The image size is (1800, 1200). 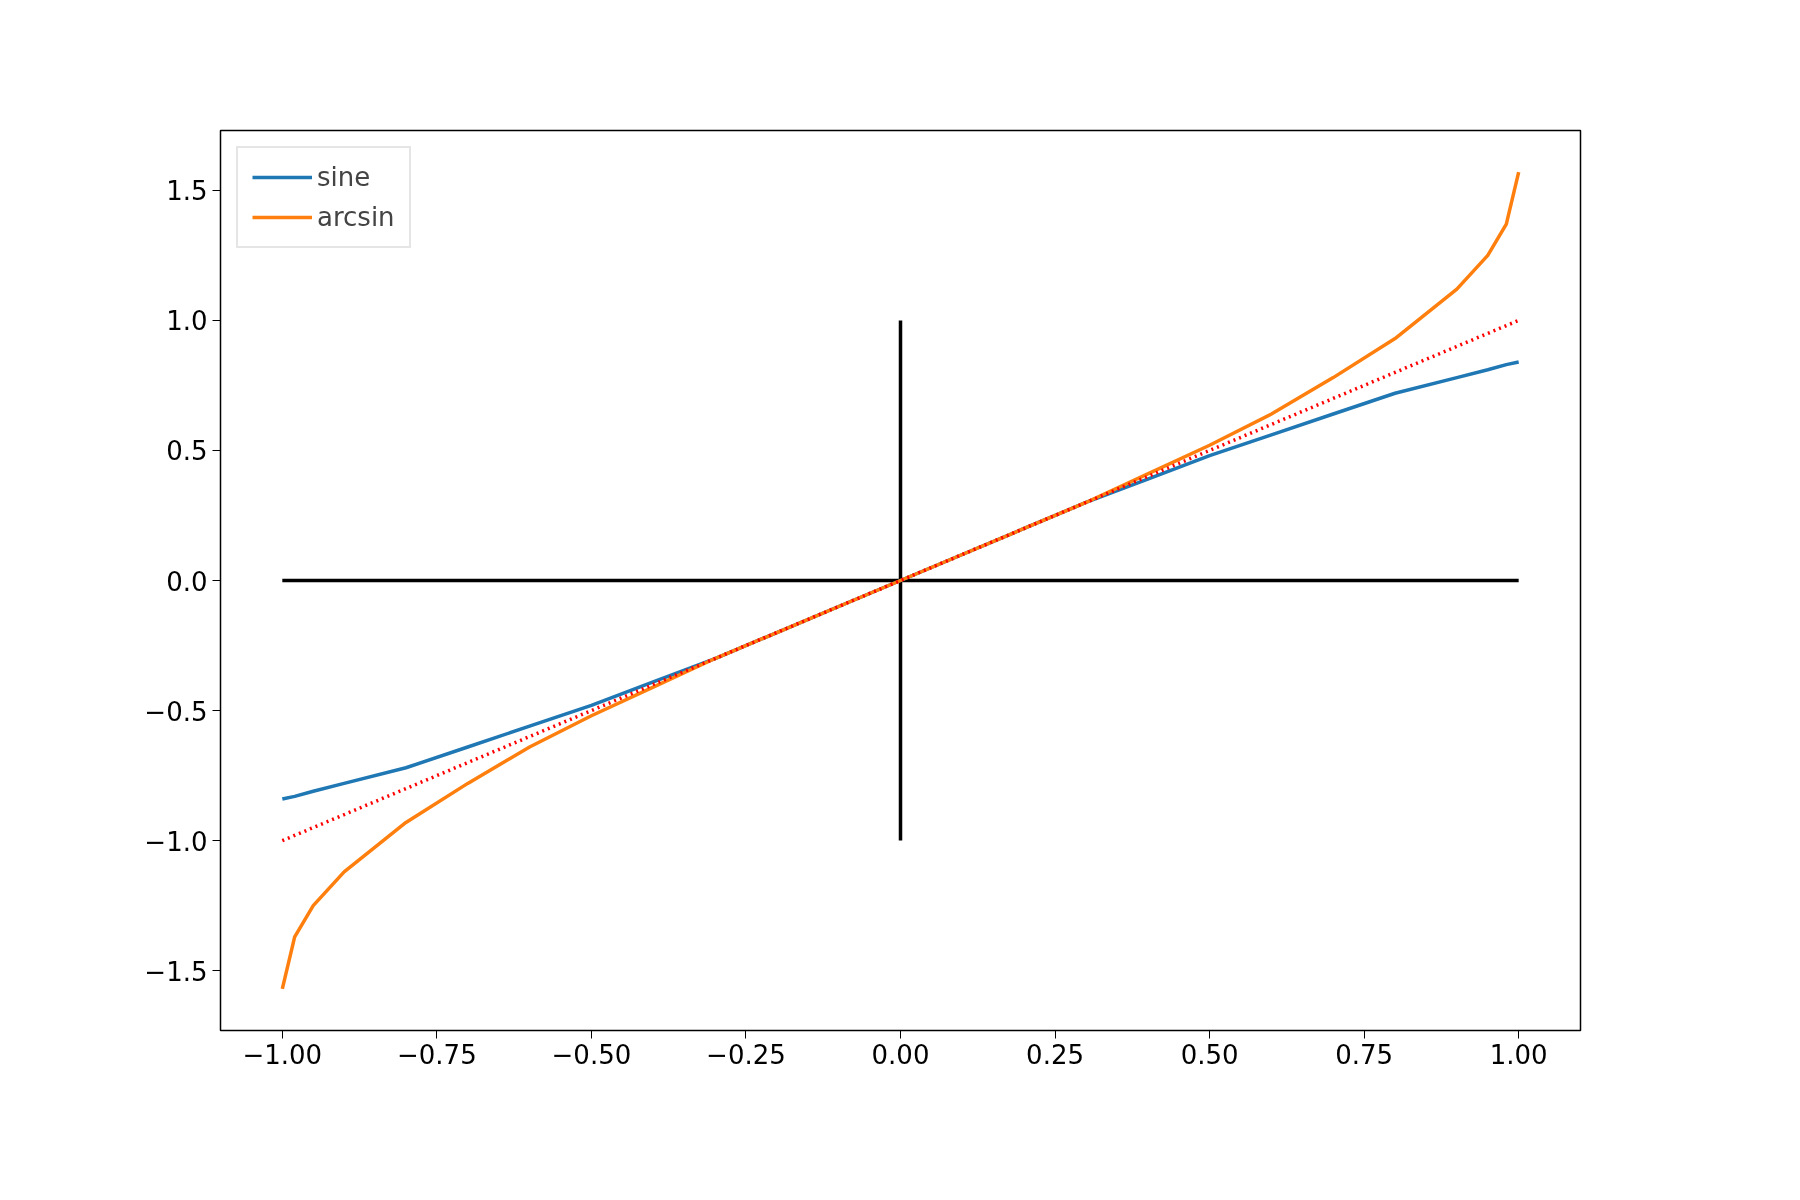 I want to click on y-tick-label: 1.0, so click(x=187, y=321).